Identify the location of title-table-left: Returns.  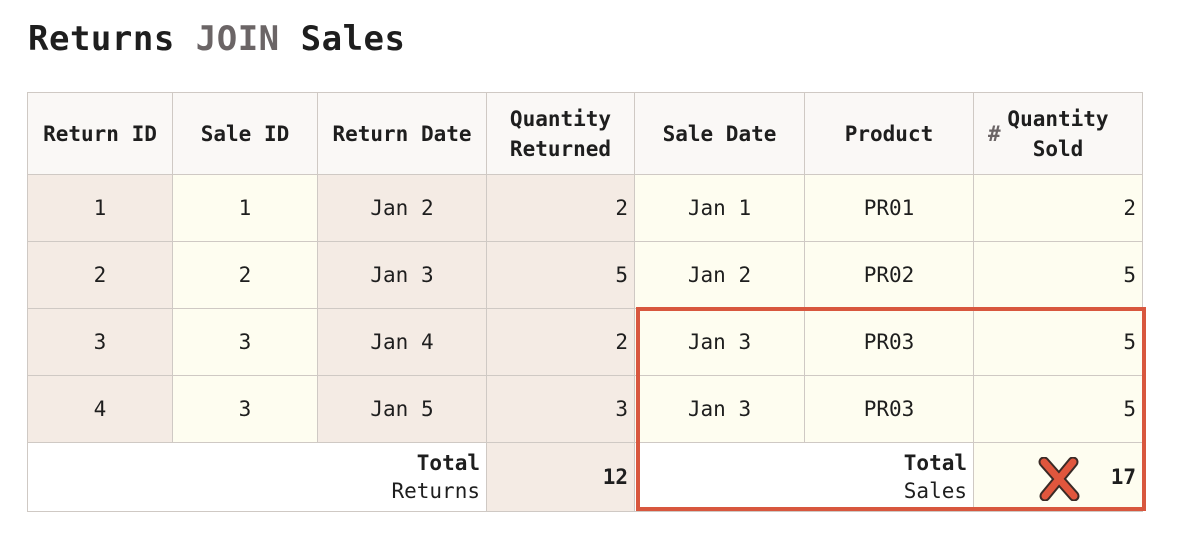
(112, 39).